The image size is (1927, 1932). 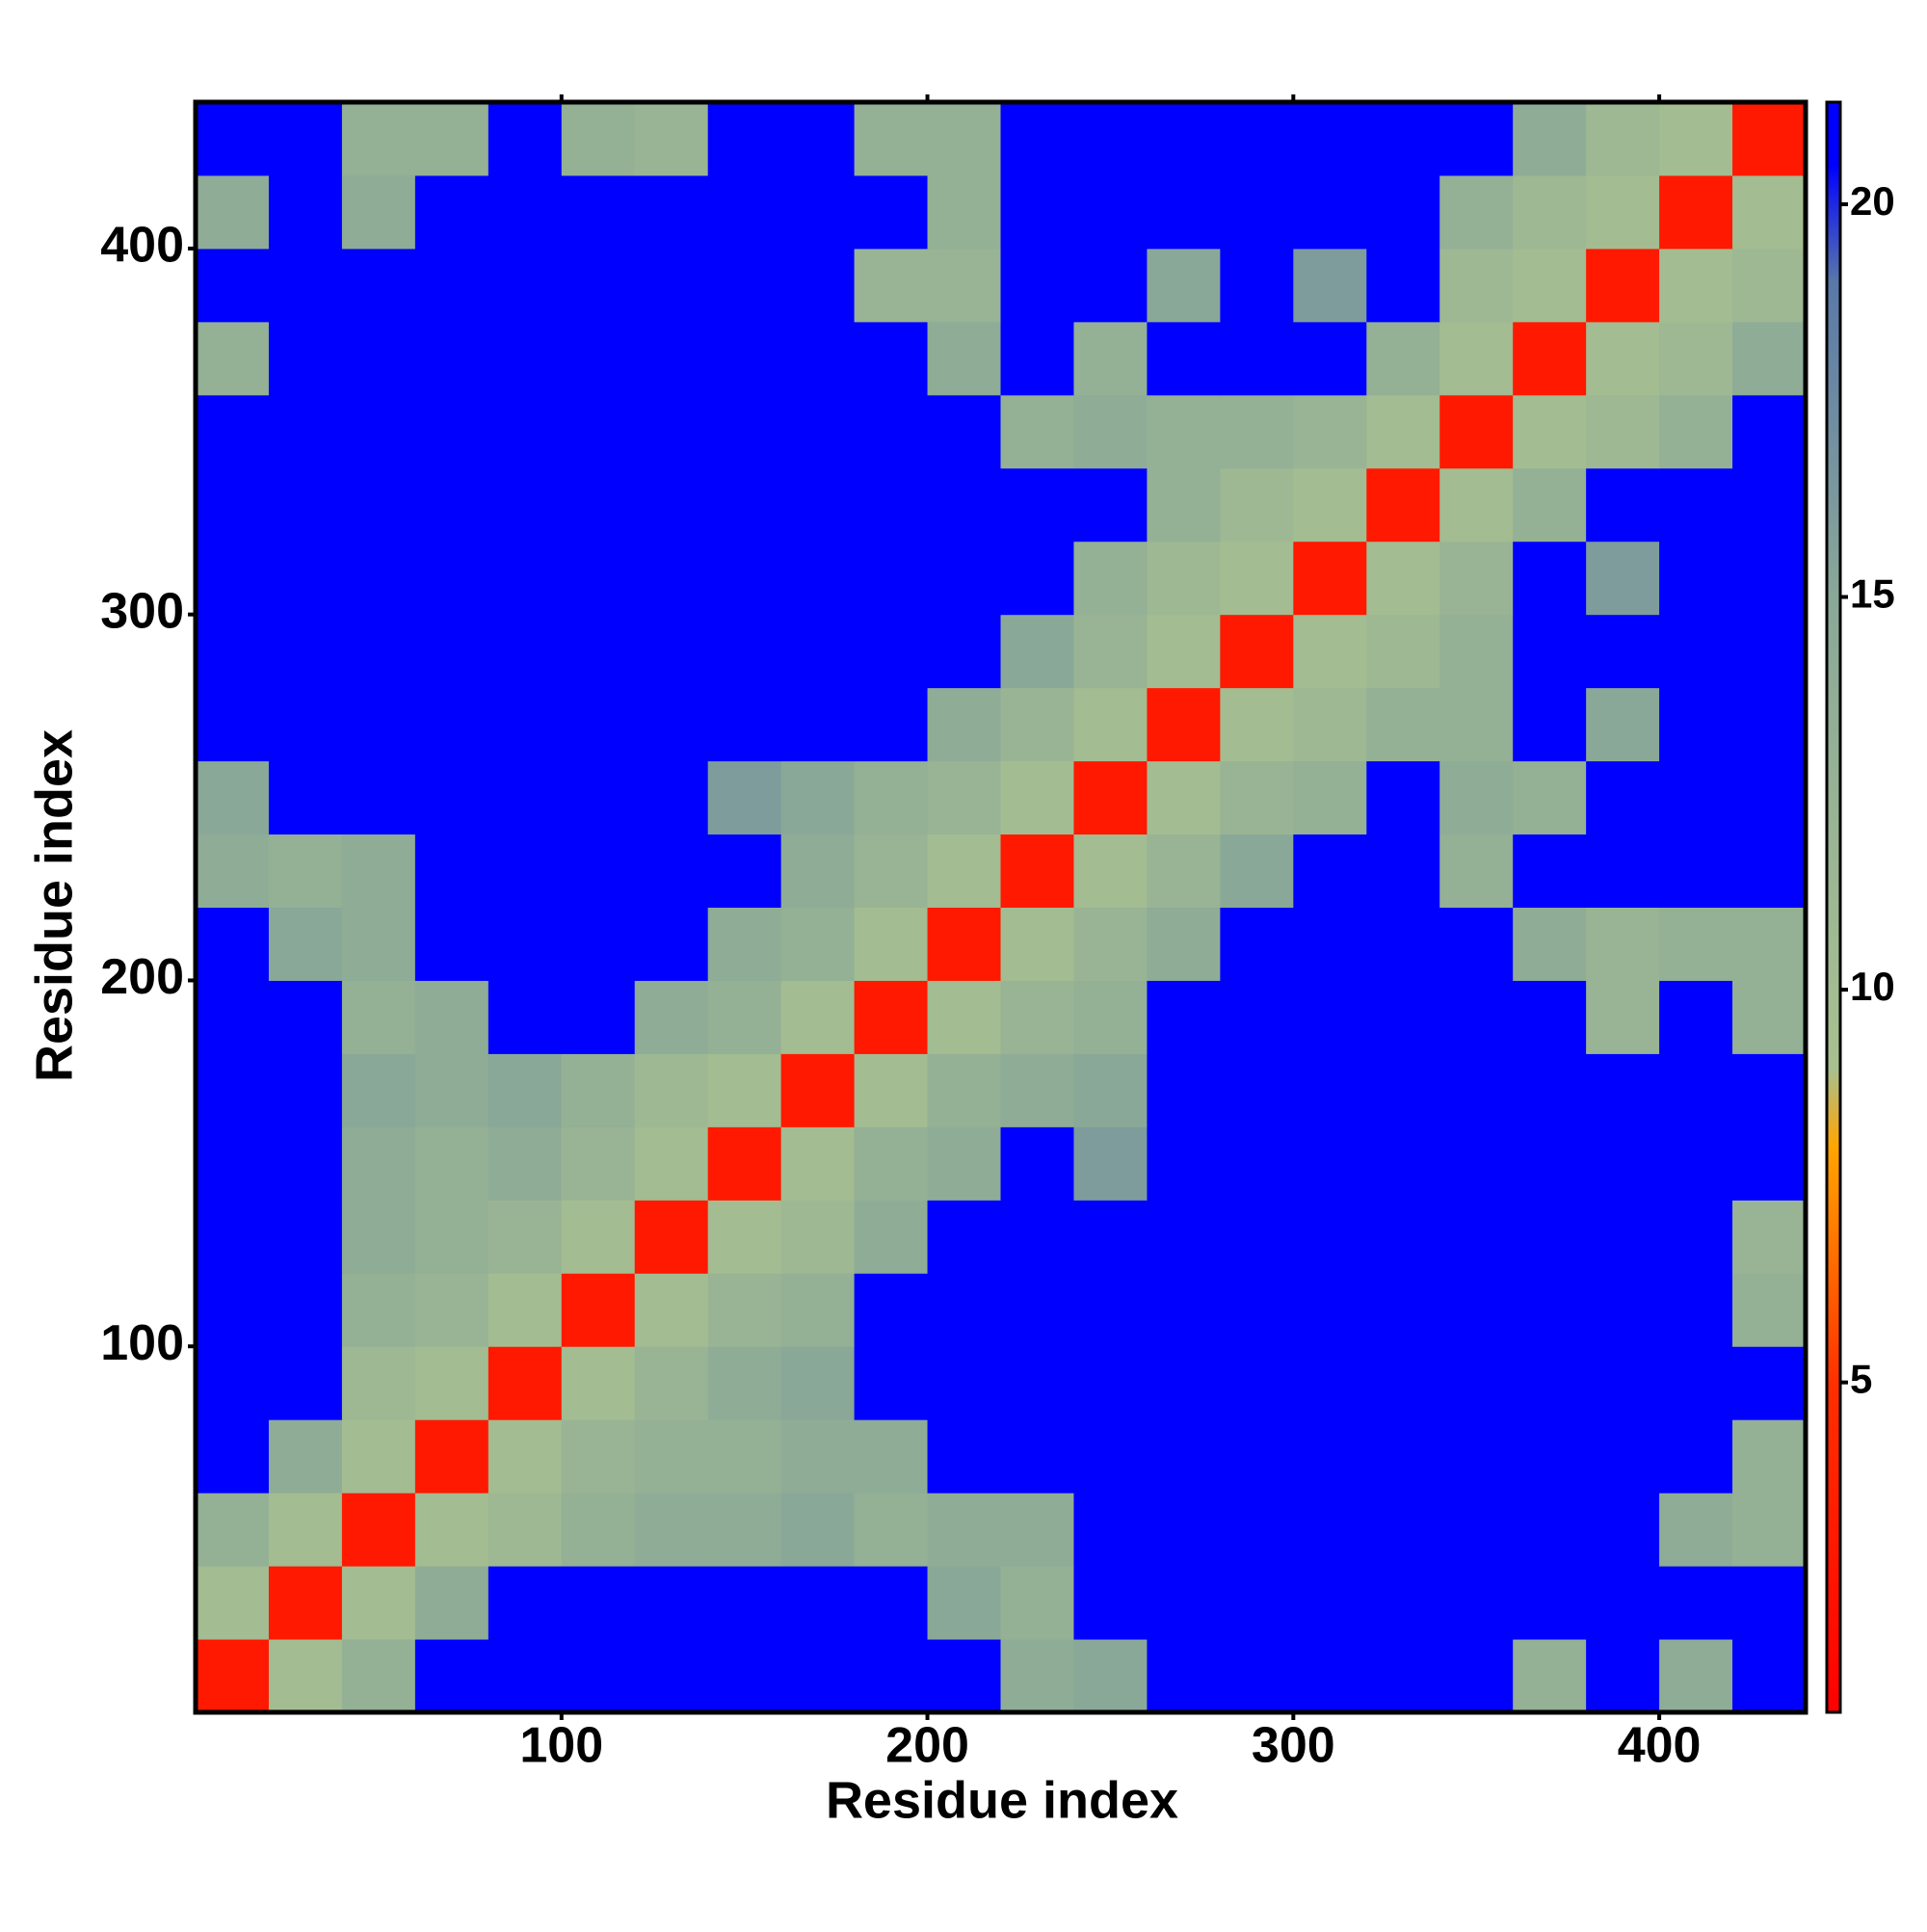 What do you see at coordinates (142, 611) in the screenshot?
I see `y-tick-label: 300` at bounding box center [142, 611].